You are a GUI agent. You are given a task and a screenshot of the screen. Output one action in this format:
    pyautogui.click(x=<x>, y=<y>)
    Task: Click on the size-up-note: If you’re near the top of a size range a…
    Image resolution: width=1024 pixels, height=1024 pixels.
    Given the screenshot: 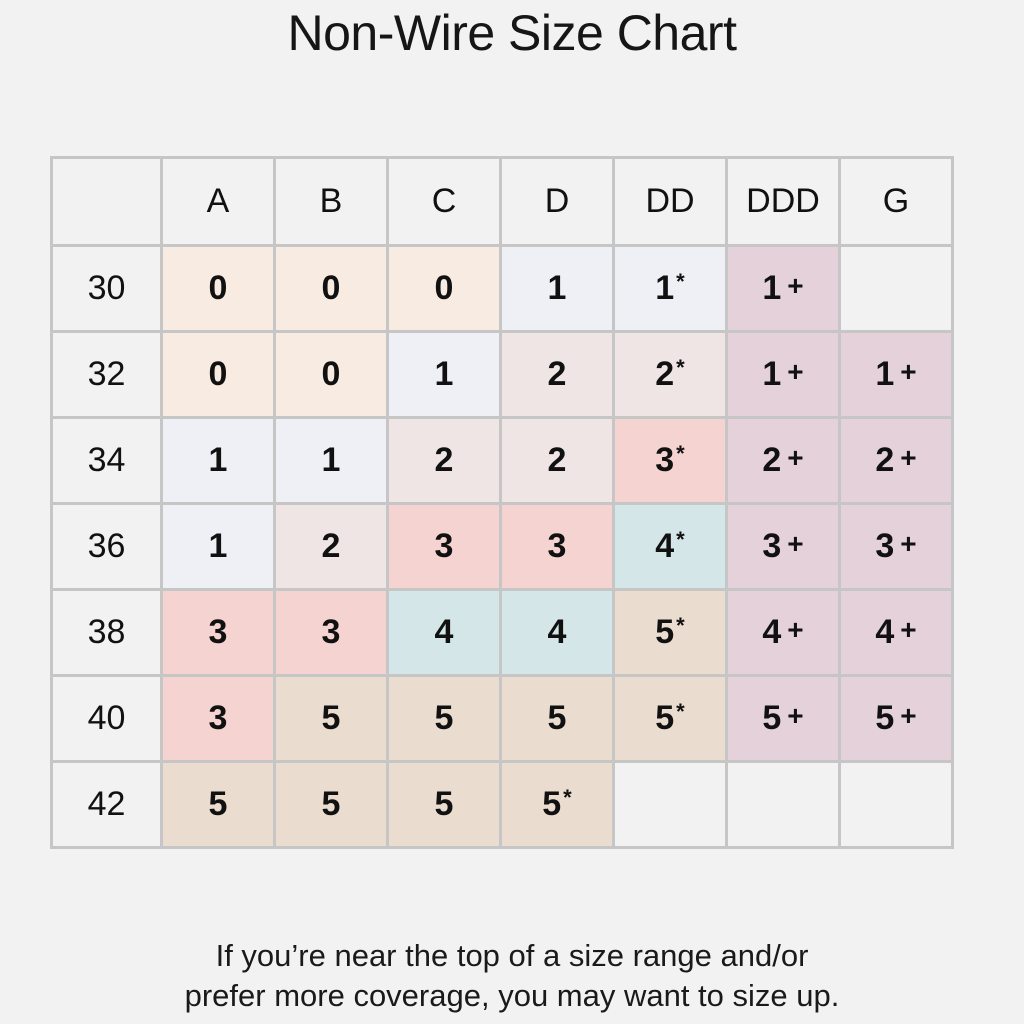 What is the action you would take?
    pyautogui.click(x=512, y=976)
    